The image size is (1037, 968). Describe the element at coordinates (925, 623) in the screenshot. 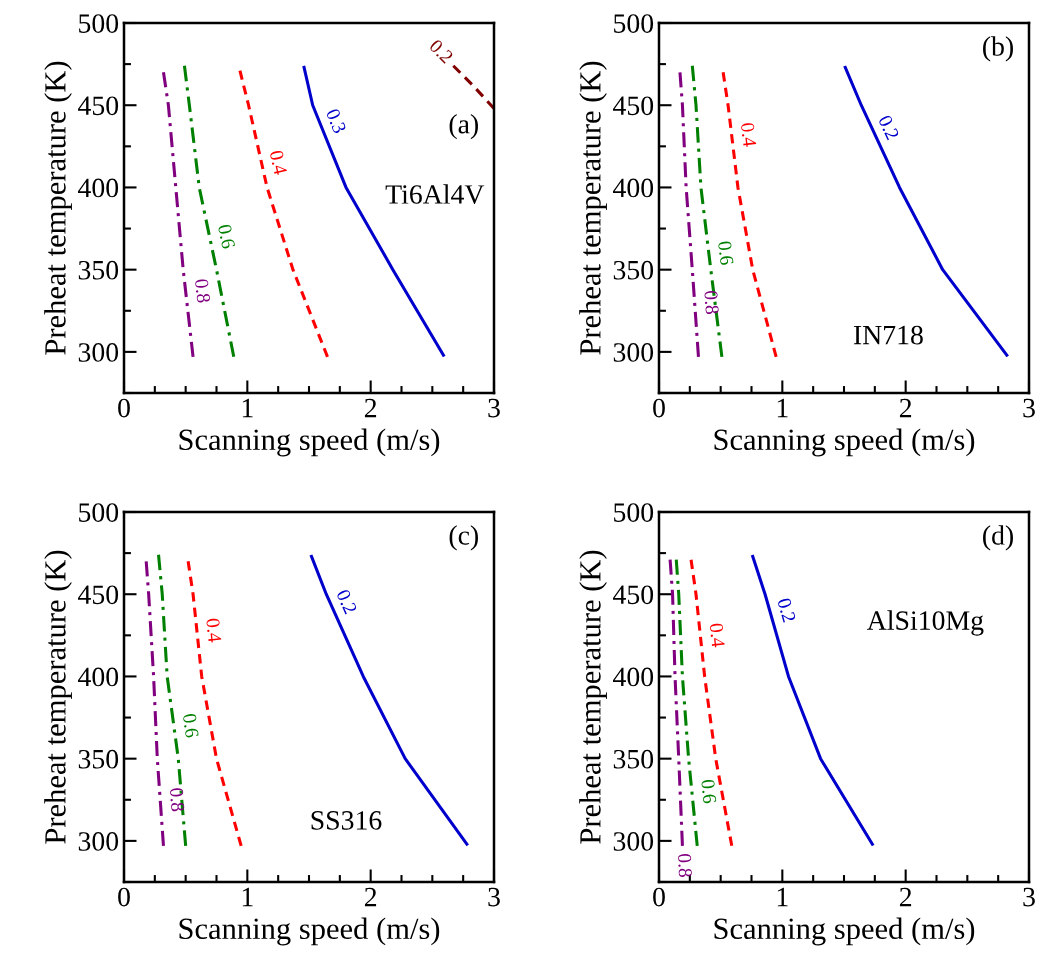

I see `annotation: AlSi10Mg` at that location.